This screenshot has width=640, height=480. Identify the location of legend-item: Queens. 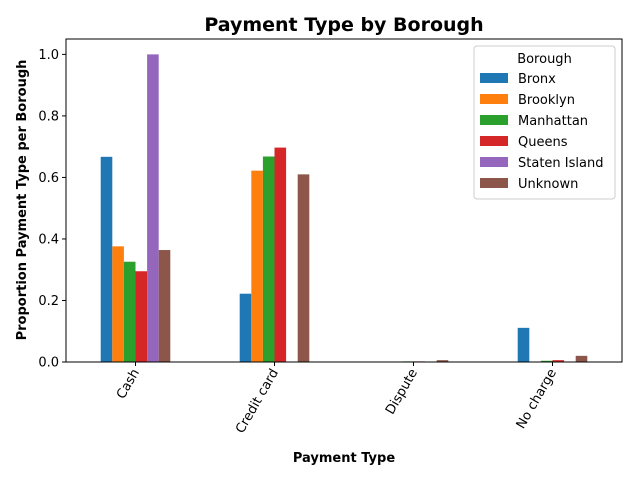
(524, 142).